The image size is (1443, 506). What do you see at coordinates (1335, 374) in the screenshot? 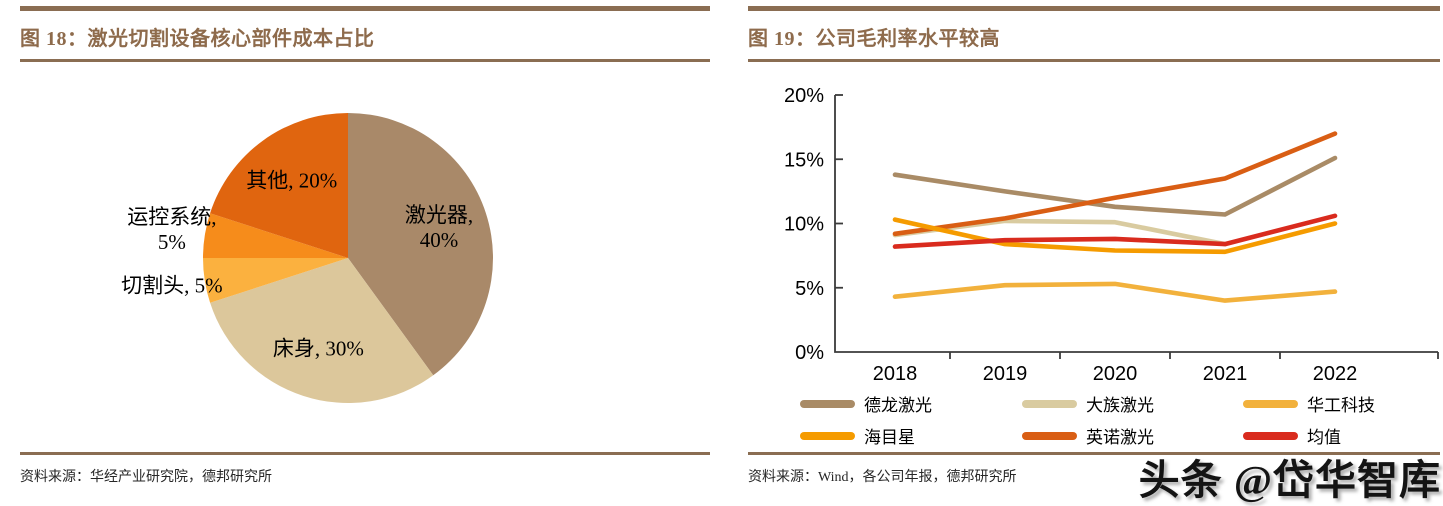
I see `x-tick-label: 2022` at bounding box center [1335, 374].